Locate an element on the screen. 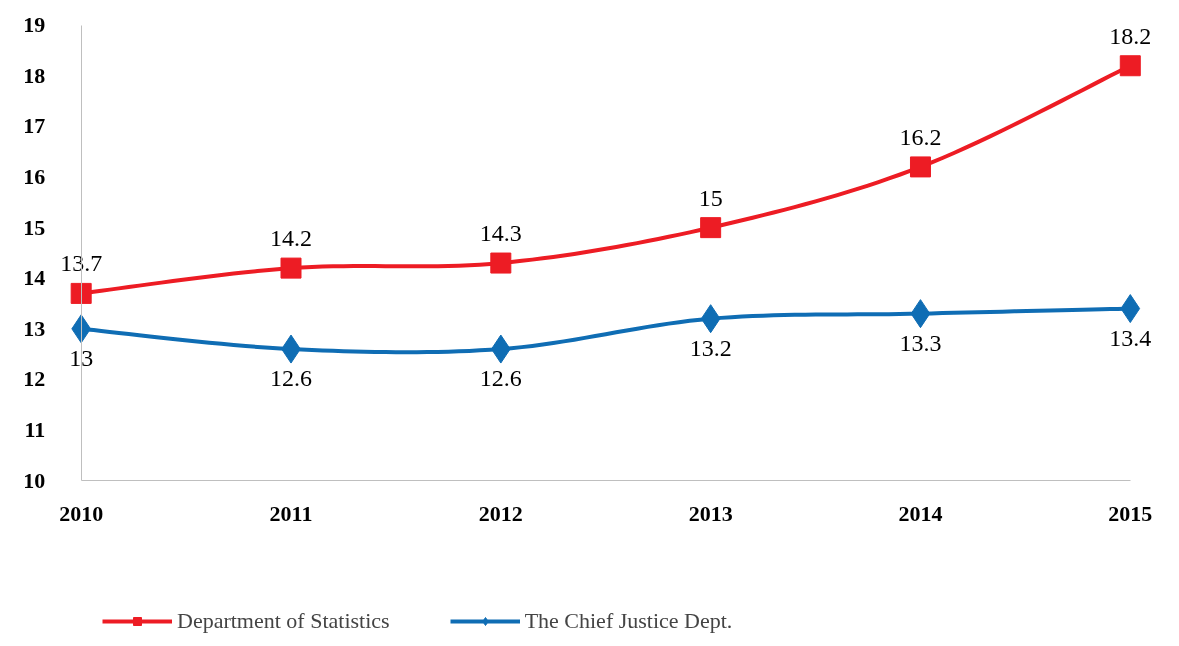 The width and height of the screenshot is (1179, 646). y-tick-label: 17 is located at coordinates (34, 126).